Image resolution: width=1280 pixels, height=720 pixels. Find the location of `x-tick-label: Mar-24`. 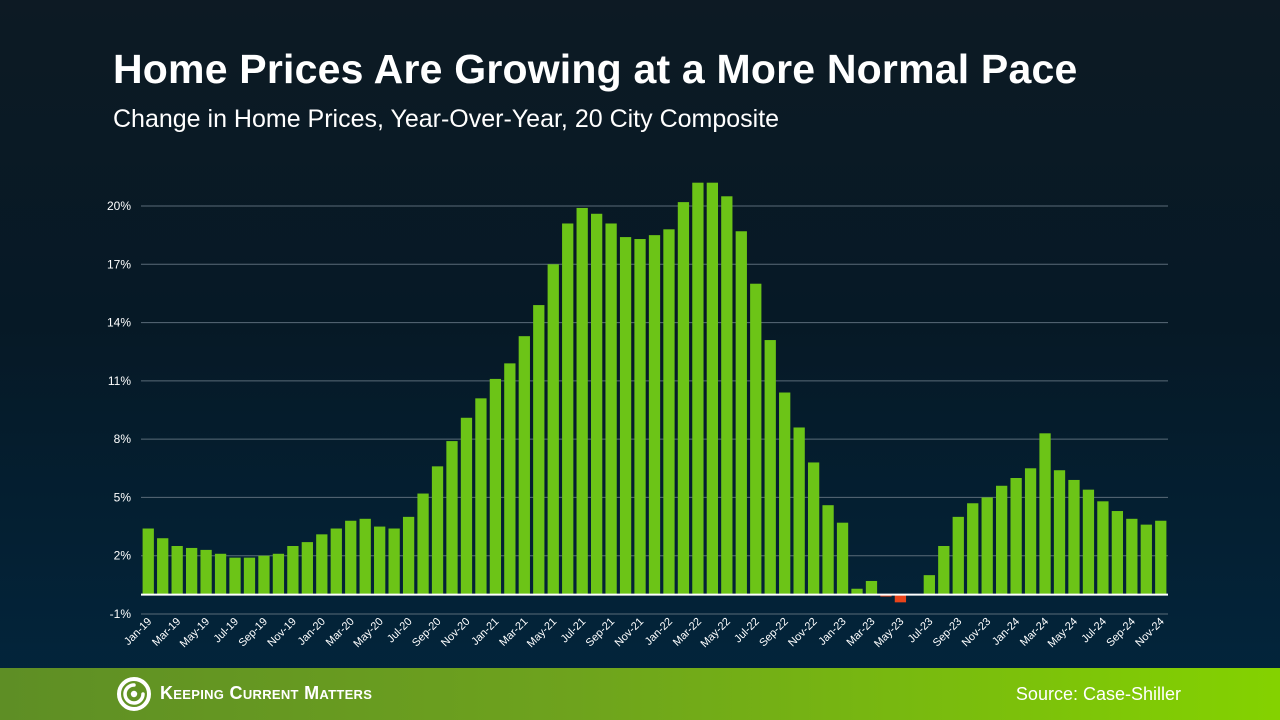

x-tick-label: Mar-24 is located at coordinates (1034, 632).